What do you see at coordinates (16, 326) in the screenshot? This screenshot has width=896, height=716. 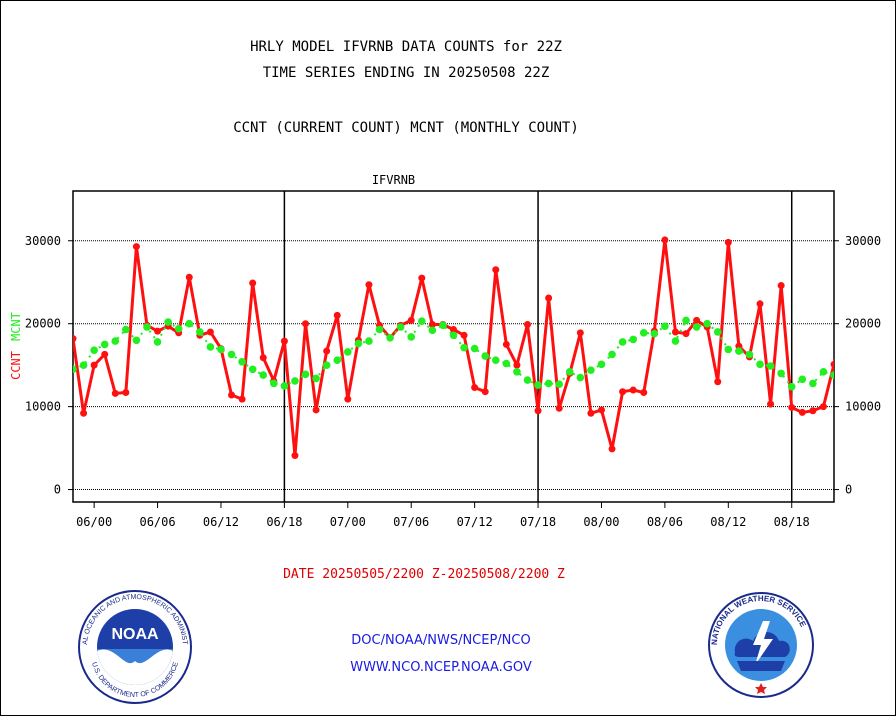 I see `y-axis-label-mcnt: MCNT` at bounding box center [16, 326].